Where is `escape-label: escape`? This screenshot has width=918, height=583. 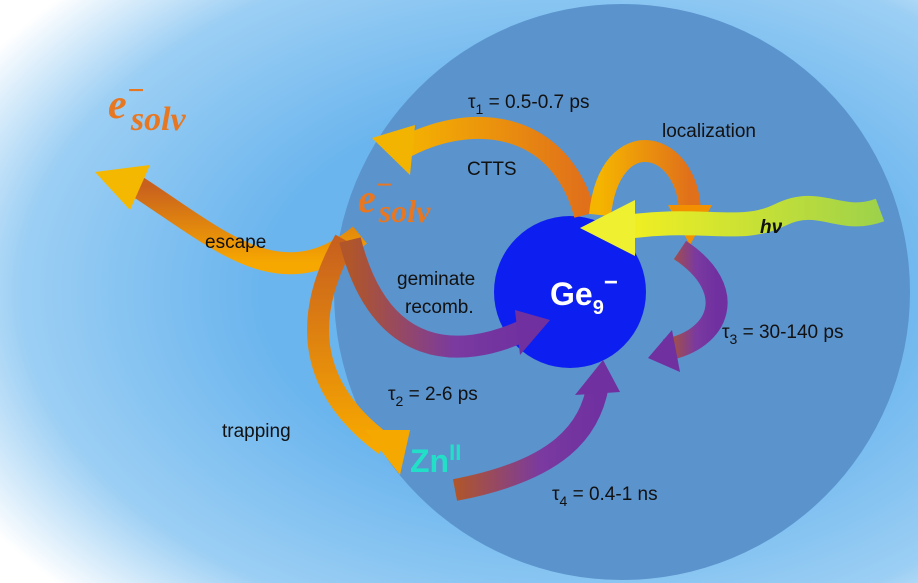 escape-label: escape is located at coordinates (235, 242).